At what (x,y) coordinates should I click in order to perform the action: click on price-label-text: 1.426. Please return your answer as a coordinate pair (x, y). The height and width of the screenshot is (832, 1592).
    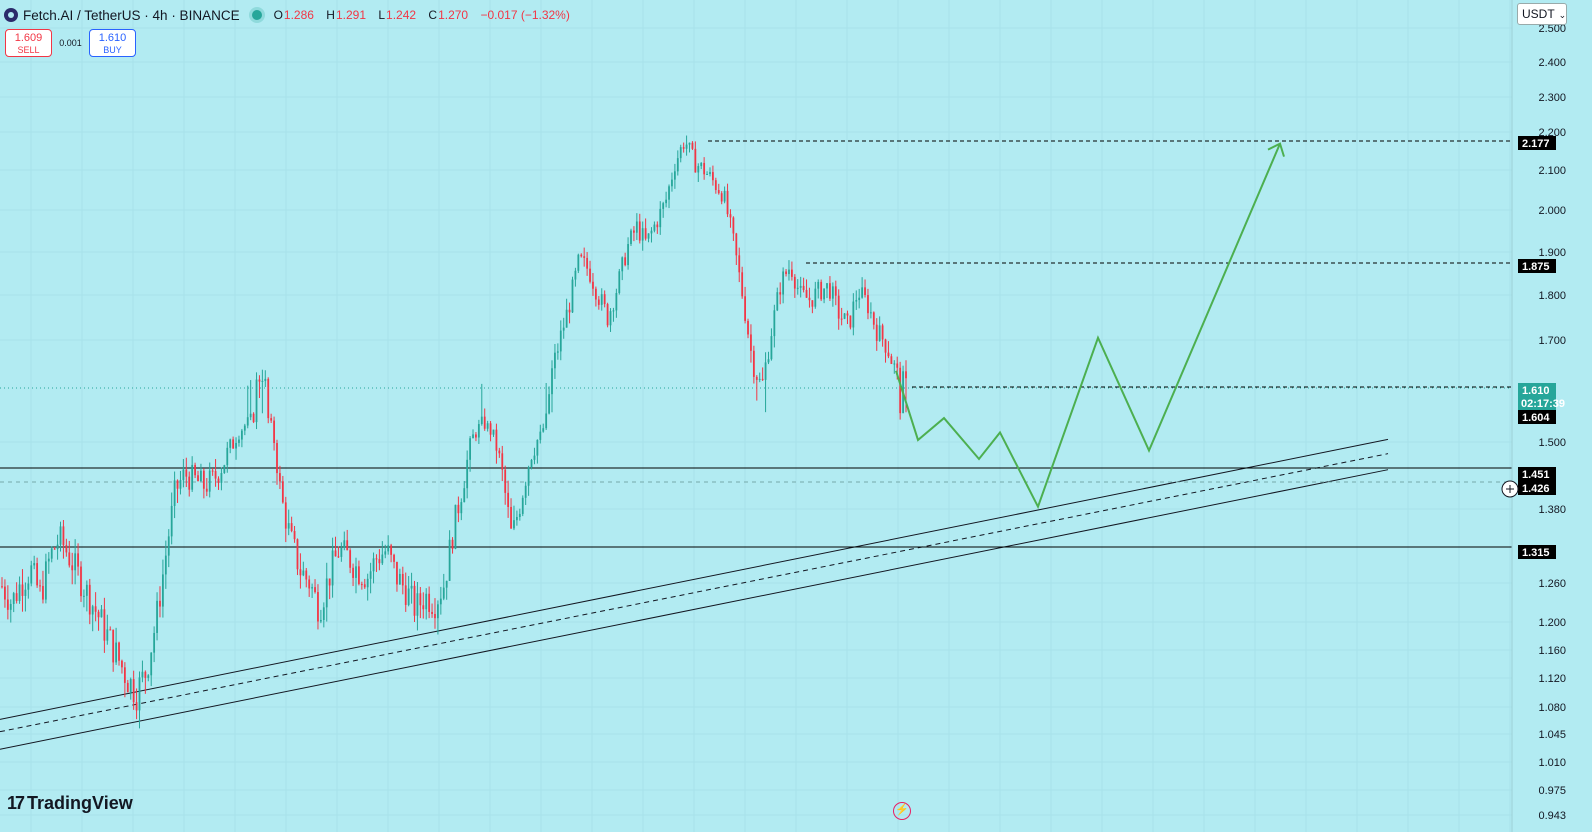
    Looking at the image, I should click on (1536, 489).